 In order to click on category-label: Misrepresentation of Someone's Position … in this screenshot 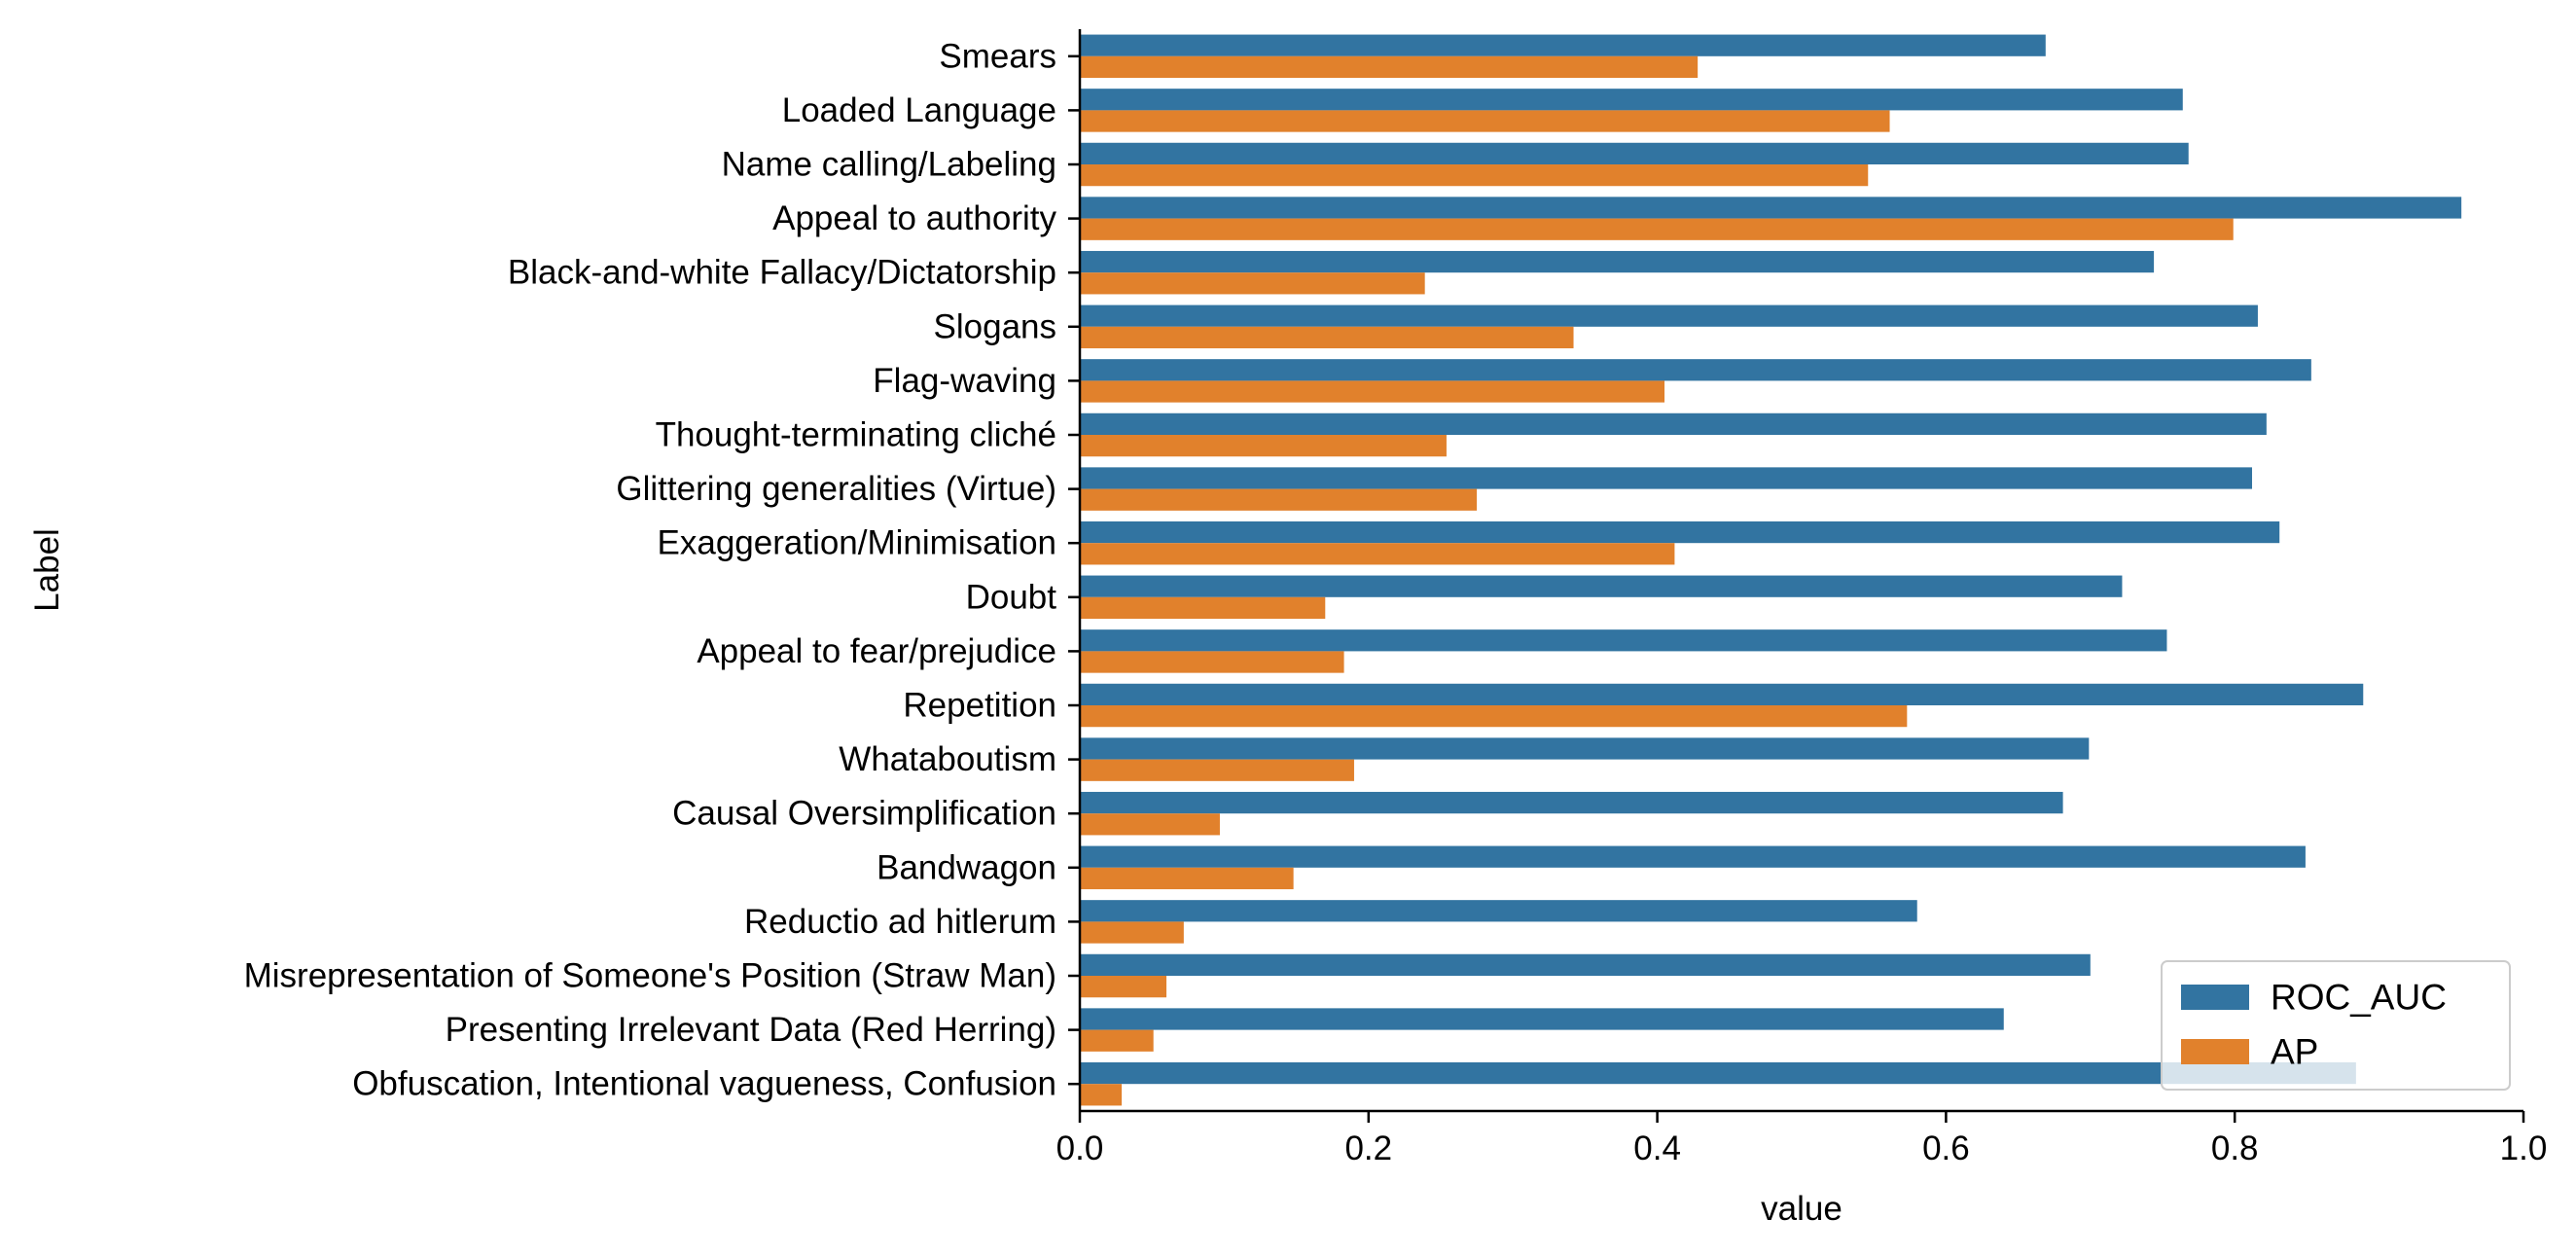, I will do `click(650, 976)`.